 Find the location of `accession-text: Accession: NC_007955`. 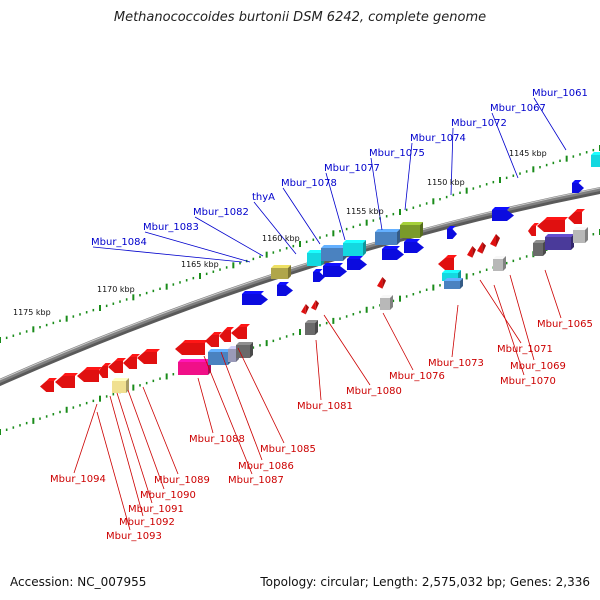

accession-text: Accession: NC_007955 is located at coordinates (78, 582).